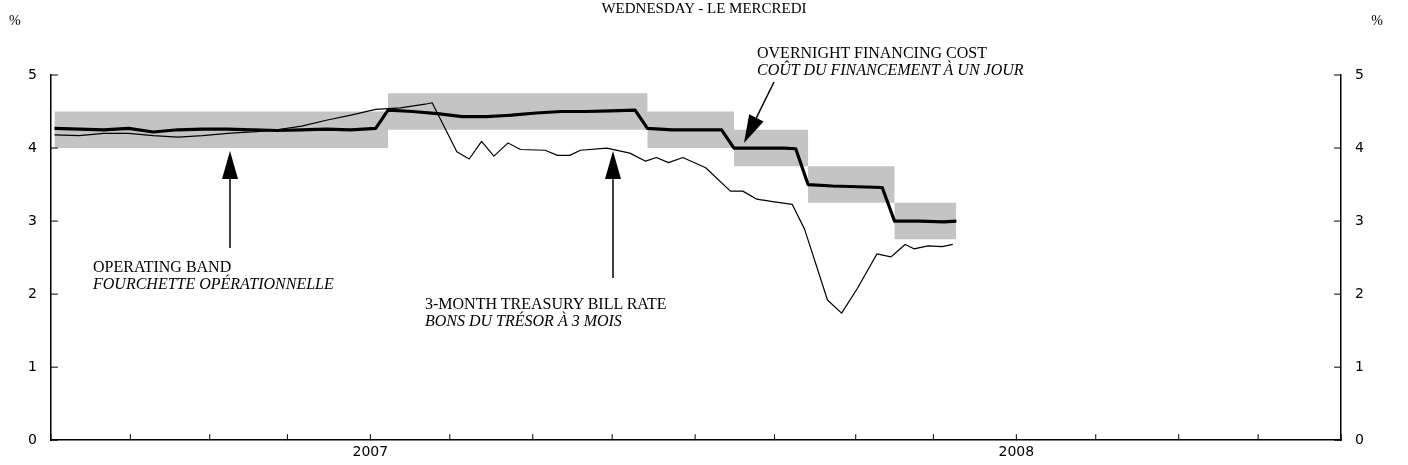  Describe the element at coordinates (32, 292) in the screenshot. I see `y-tick-label: 2` at that location.